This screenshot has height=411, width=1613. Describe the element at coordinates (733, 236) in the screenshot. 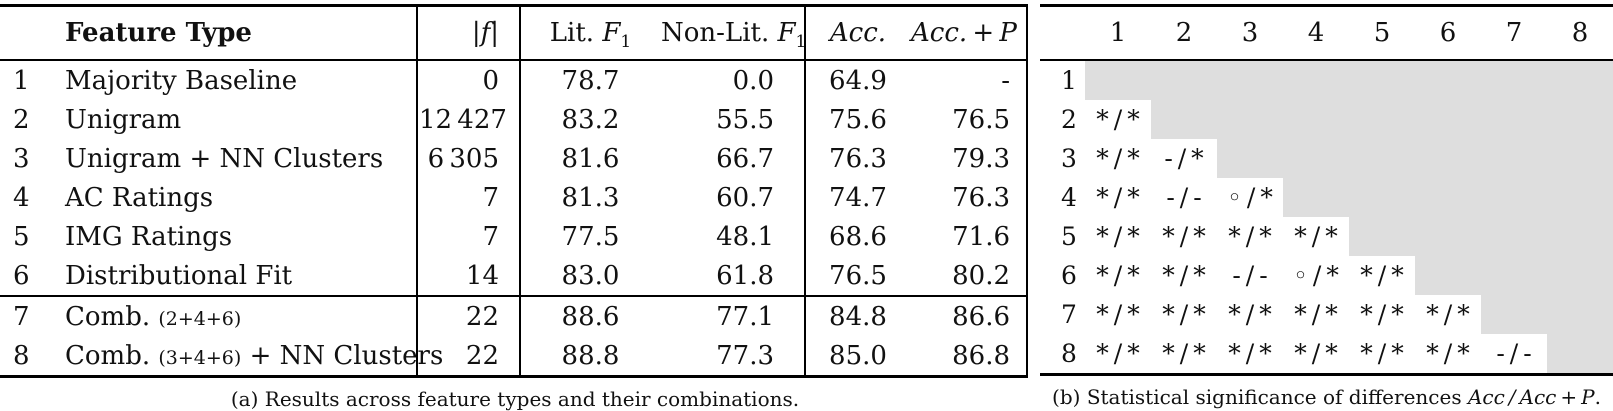

I see `nonlit-f1-cell: 48.1` at that location.